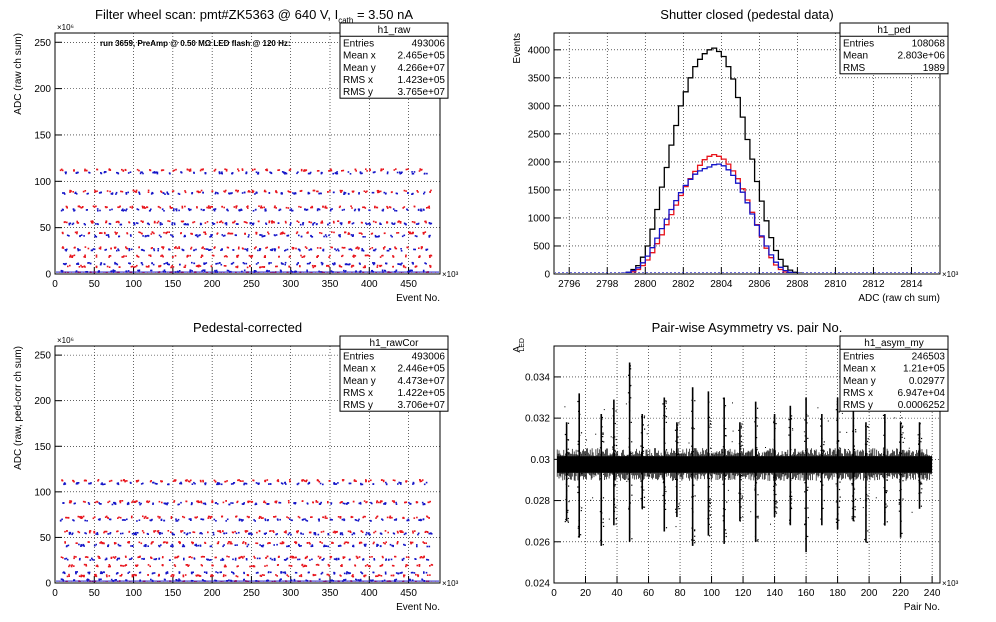  Describe the element at coordinates (894, 48) in the screenshot. I see `stats-box-frame` at that location.